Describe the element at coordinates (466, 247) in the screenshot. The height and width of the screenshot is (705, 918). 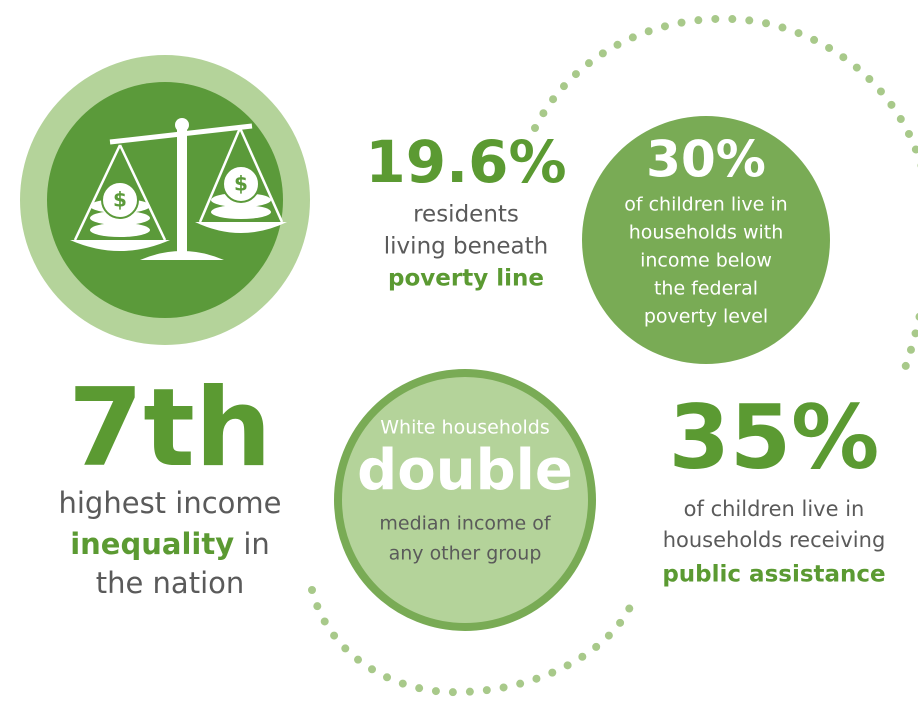
I see `poverty-text: living beneath` at that location.